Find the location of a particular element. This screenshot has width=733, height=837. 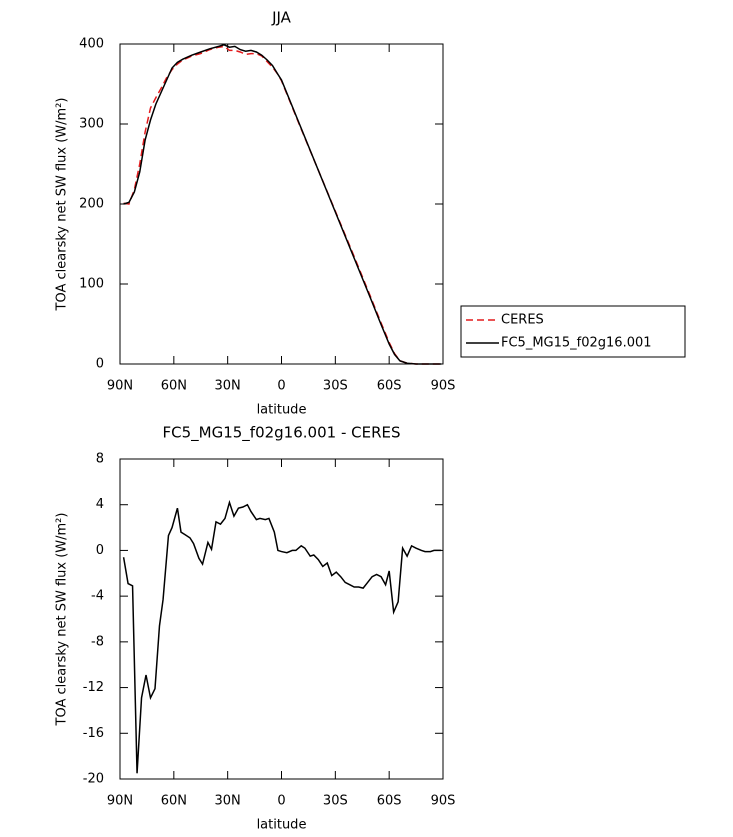

y-tick-label: -4 is located at coordinates (97, 596).